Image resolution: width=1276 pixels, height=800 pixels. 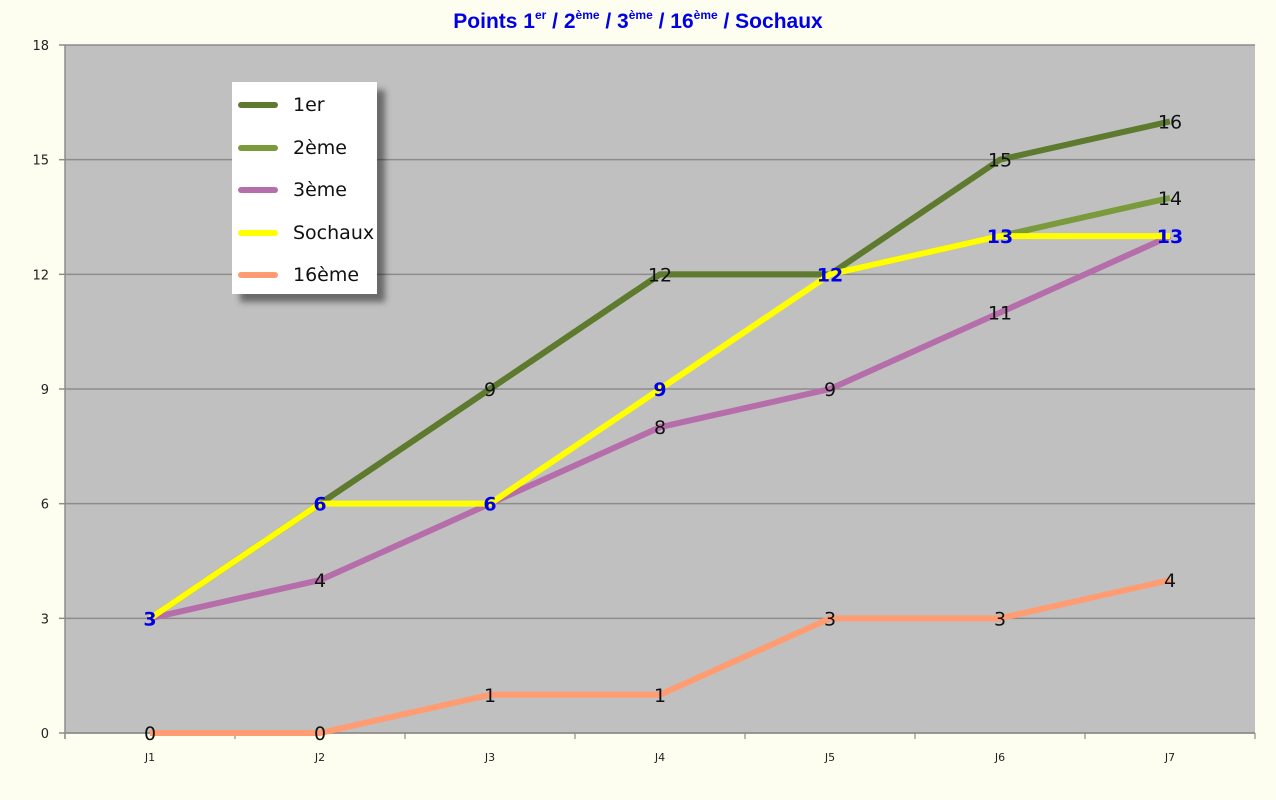 I want to click on y-tick-label: 6, so click(x=45, y=505).